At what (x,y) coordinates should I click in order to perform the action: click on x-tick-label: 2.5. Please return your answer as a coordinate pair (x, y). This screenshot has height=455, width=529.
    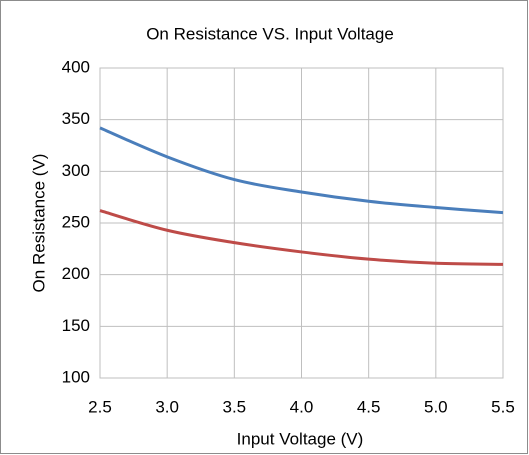
    Looking at the image, I should click on (100, 406).